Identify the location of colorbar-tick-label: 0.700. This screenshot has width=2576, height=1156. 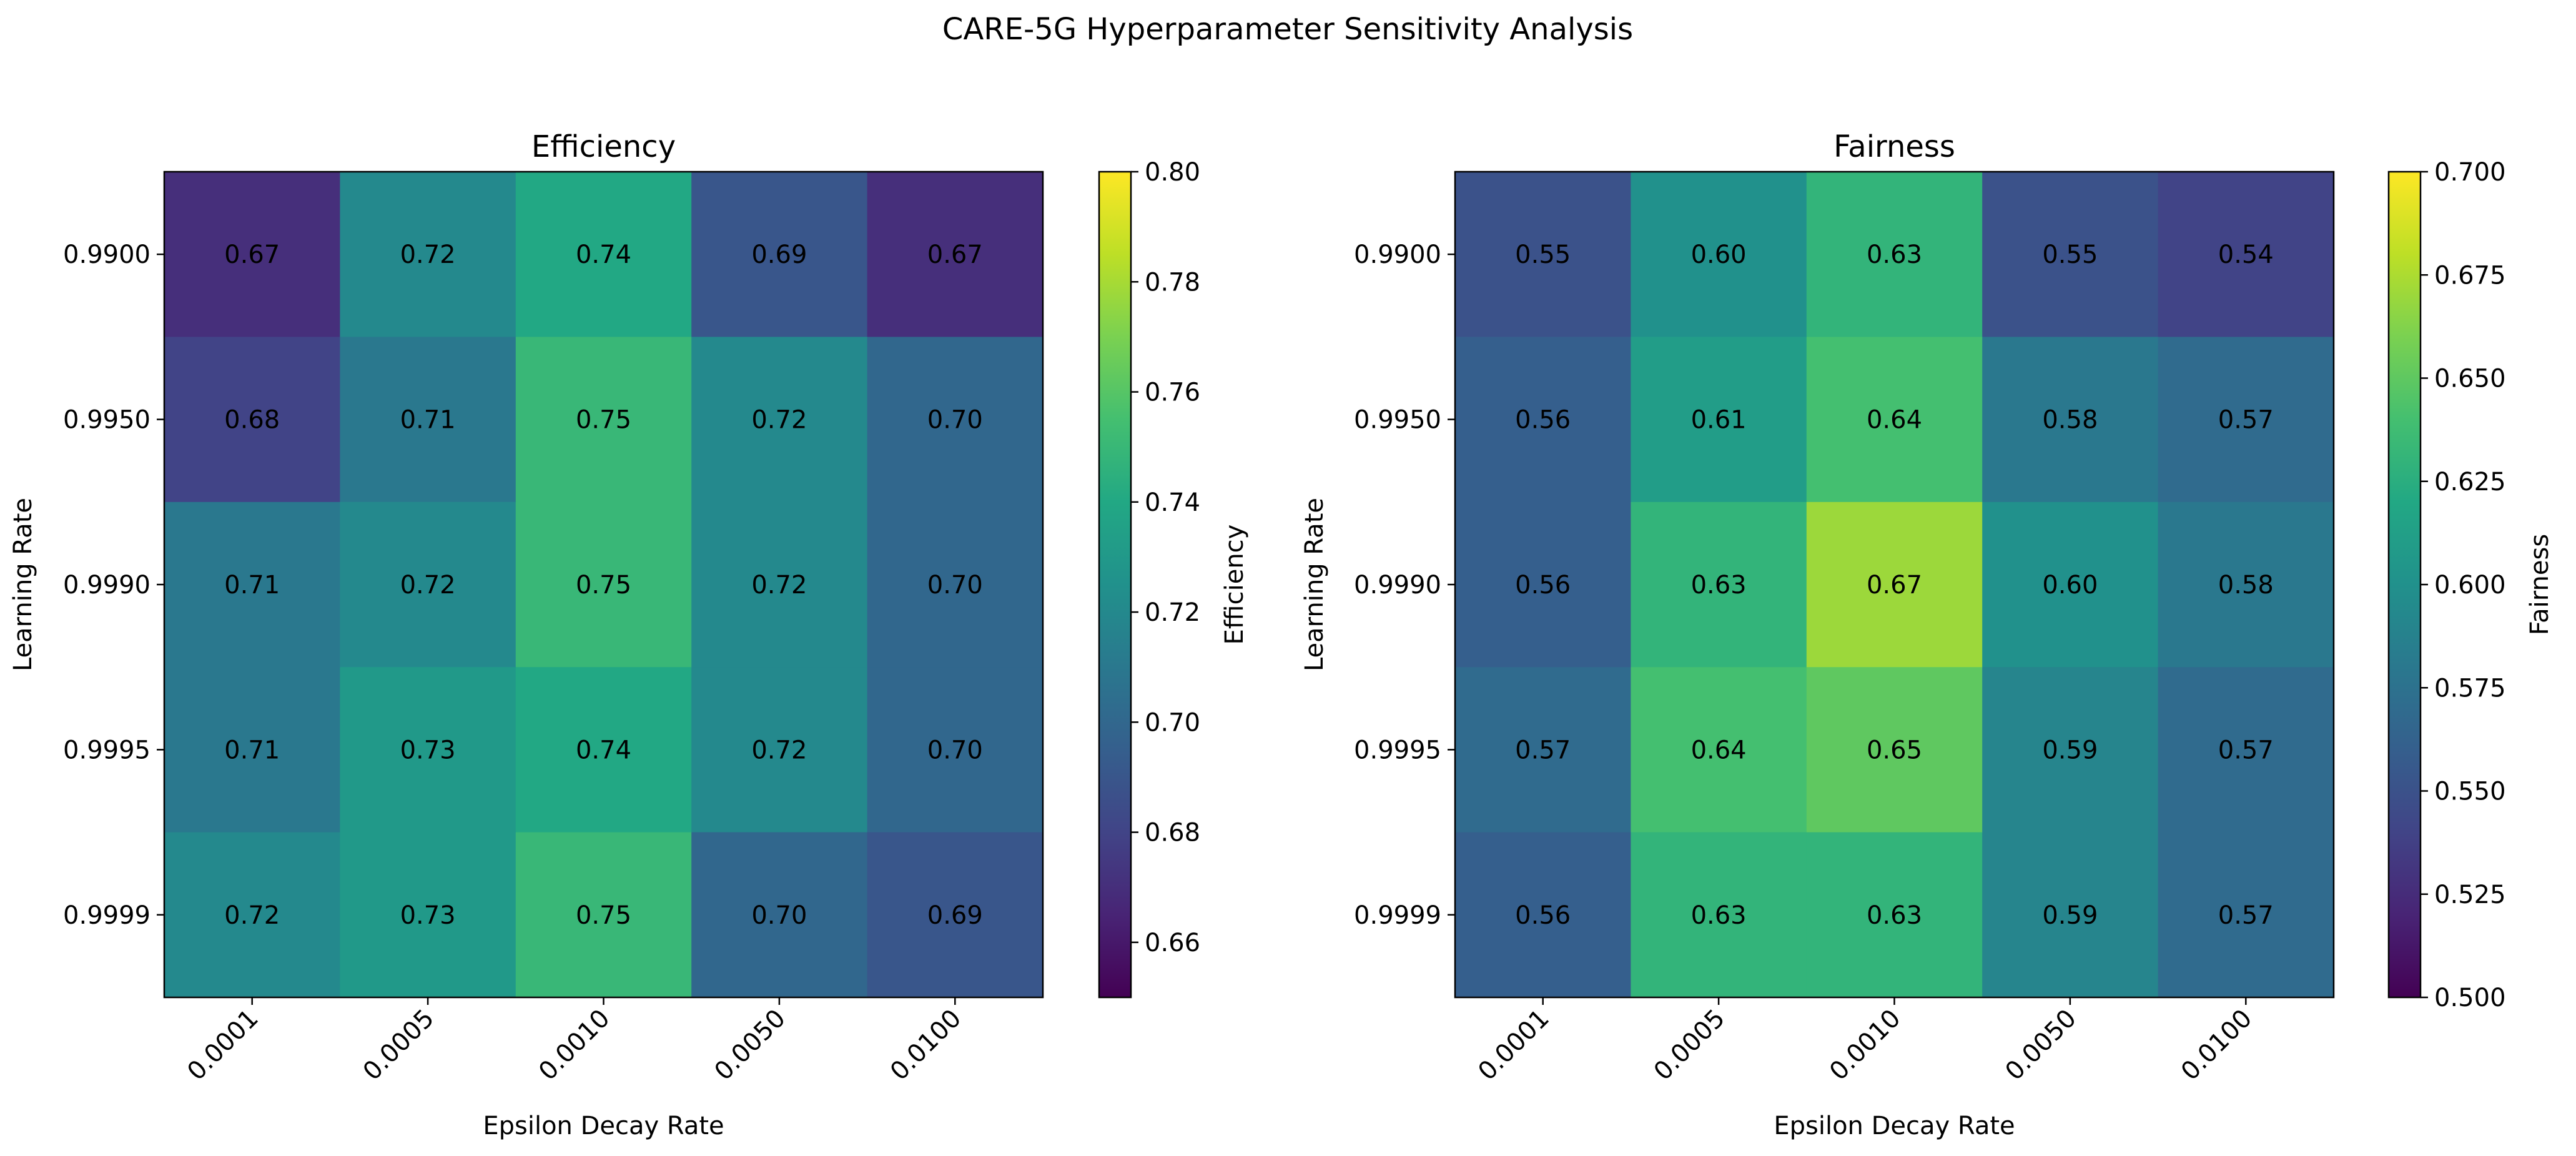
(2470, 172).